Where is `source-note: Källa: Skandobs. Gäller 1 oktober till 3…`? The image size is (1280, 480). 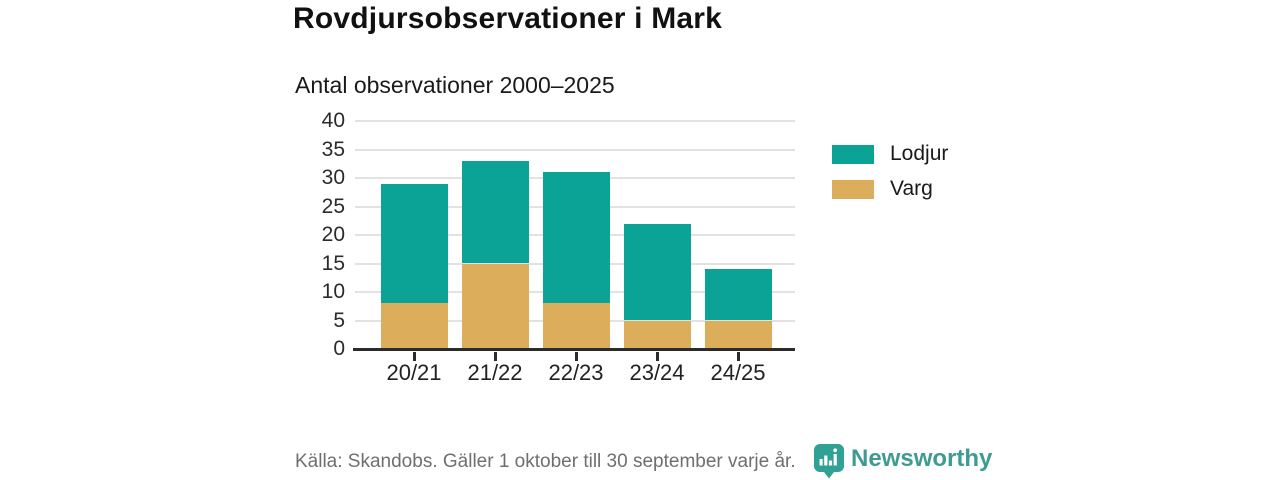
source-note: Källa: Skandobs. Gäller 1 oktober till 3… is located at coordinates (545, 461).